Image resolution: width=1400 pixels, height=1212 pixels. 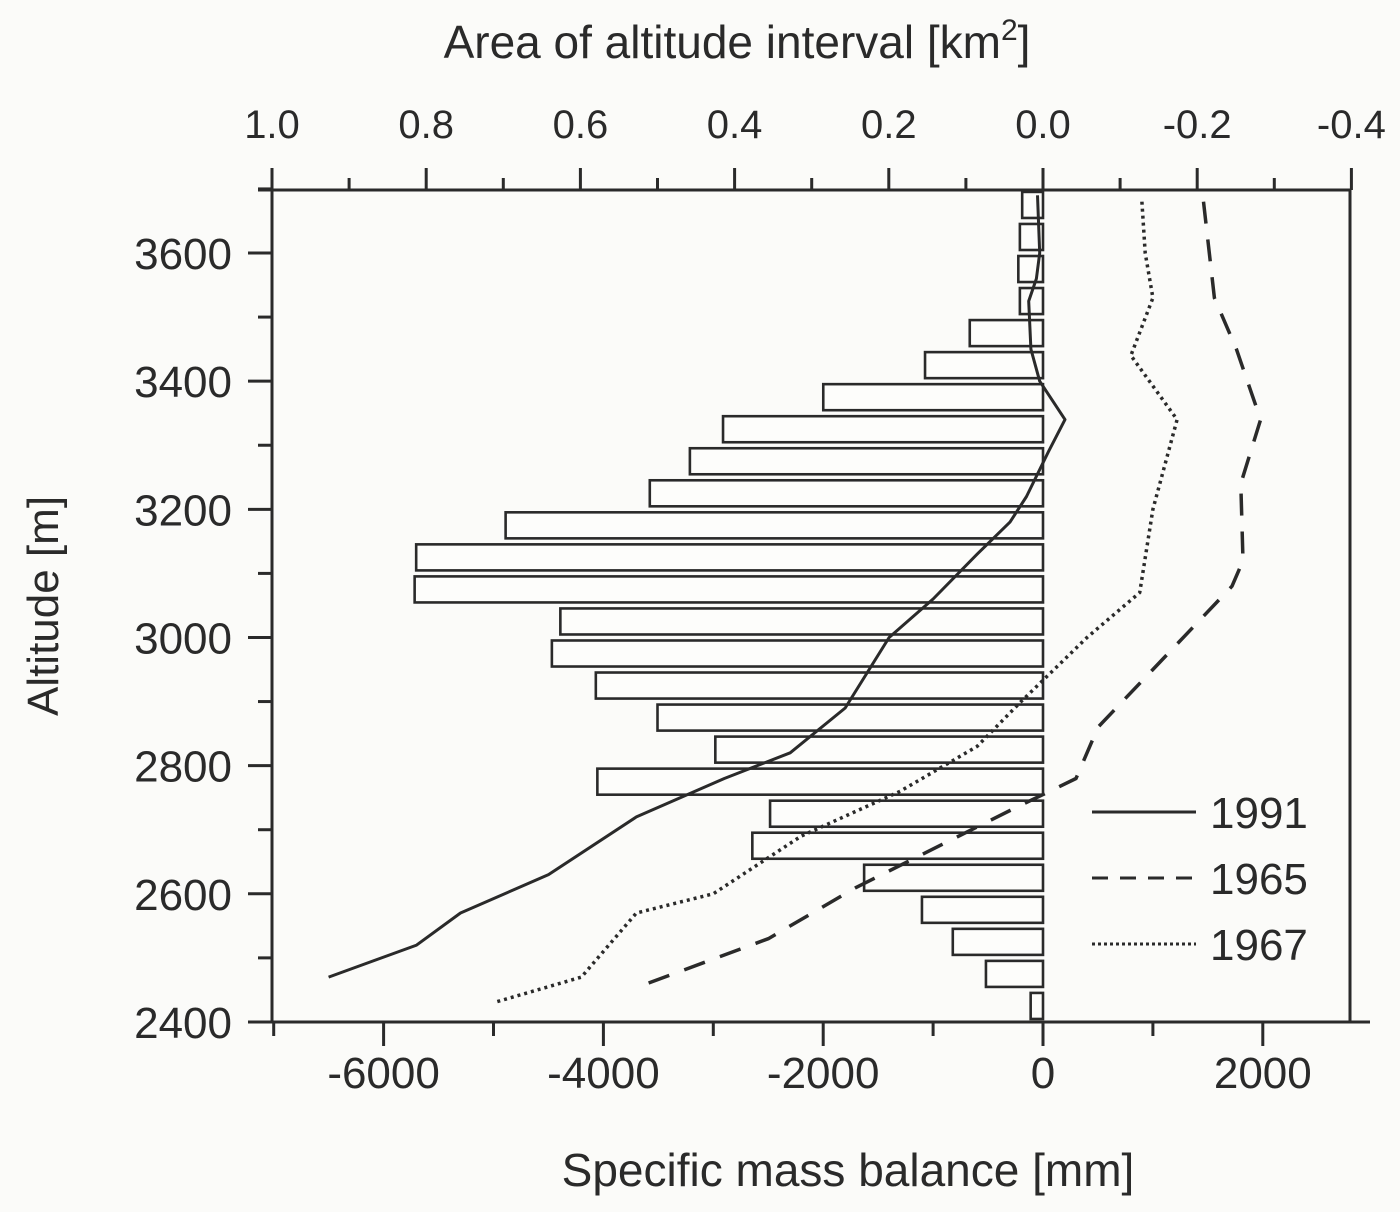 I want to click on top-tick-label: 0.4, so click(x=735, y=125).